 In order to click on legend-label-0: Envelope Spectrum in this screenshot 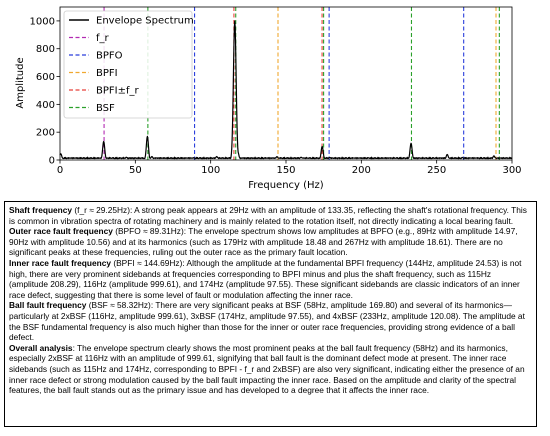, I will do `click(145, 21)`.